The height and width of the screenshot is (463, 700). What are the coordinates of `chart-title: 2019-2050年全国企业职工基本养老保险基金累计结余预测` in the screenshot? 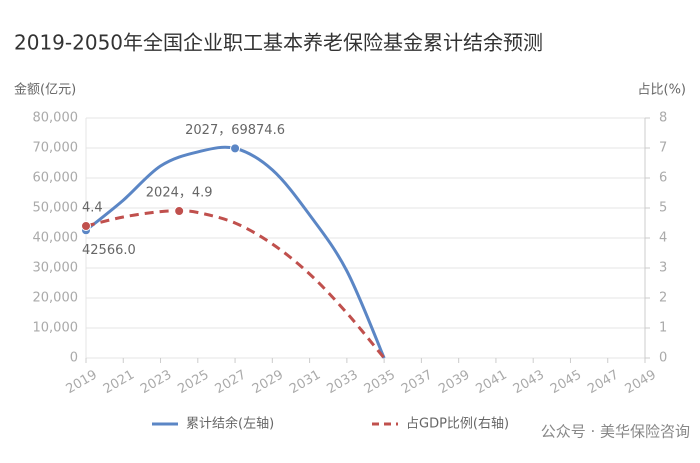 It's located at (278, 43).